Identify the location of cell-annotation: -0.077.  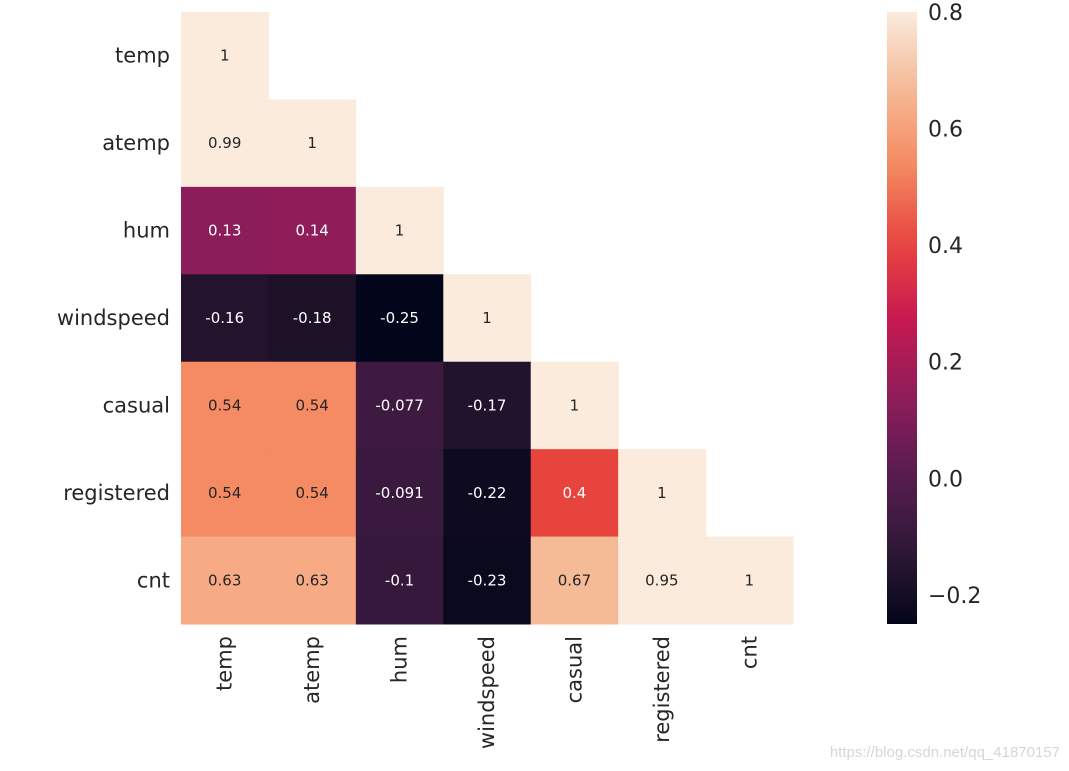
(399, 405).